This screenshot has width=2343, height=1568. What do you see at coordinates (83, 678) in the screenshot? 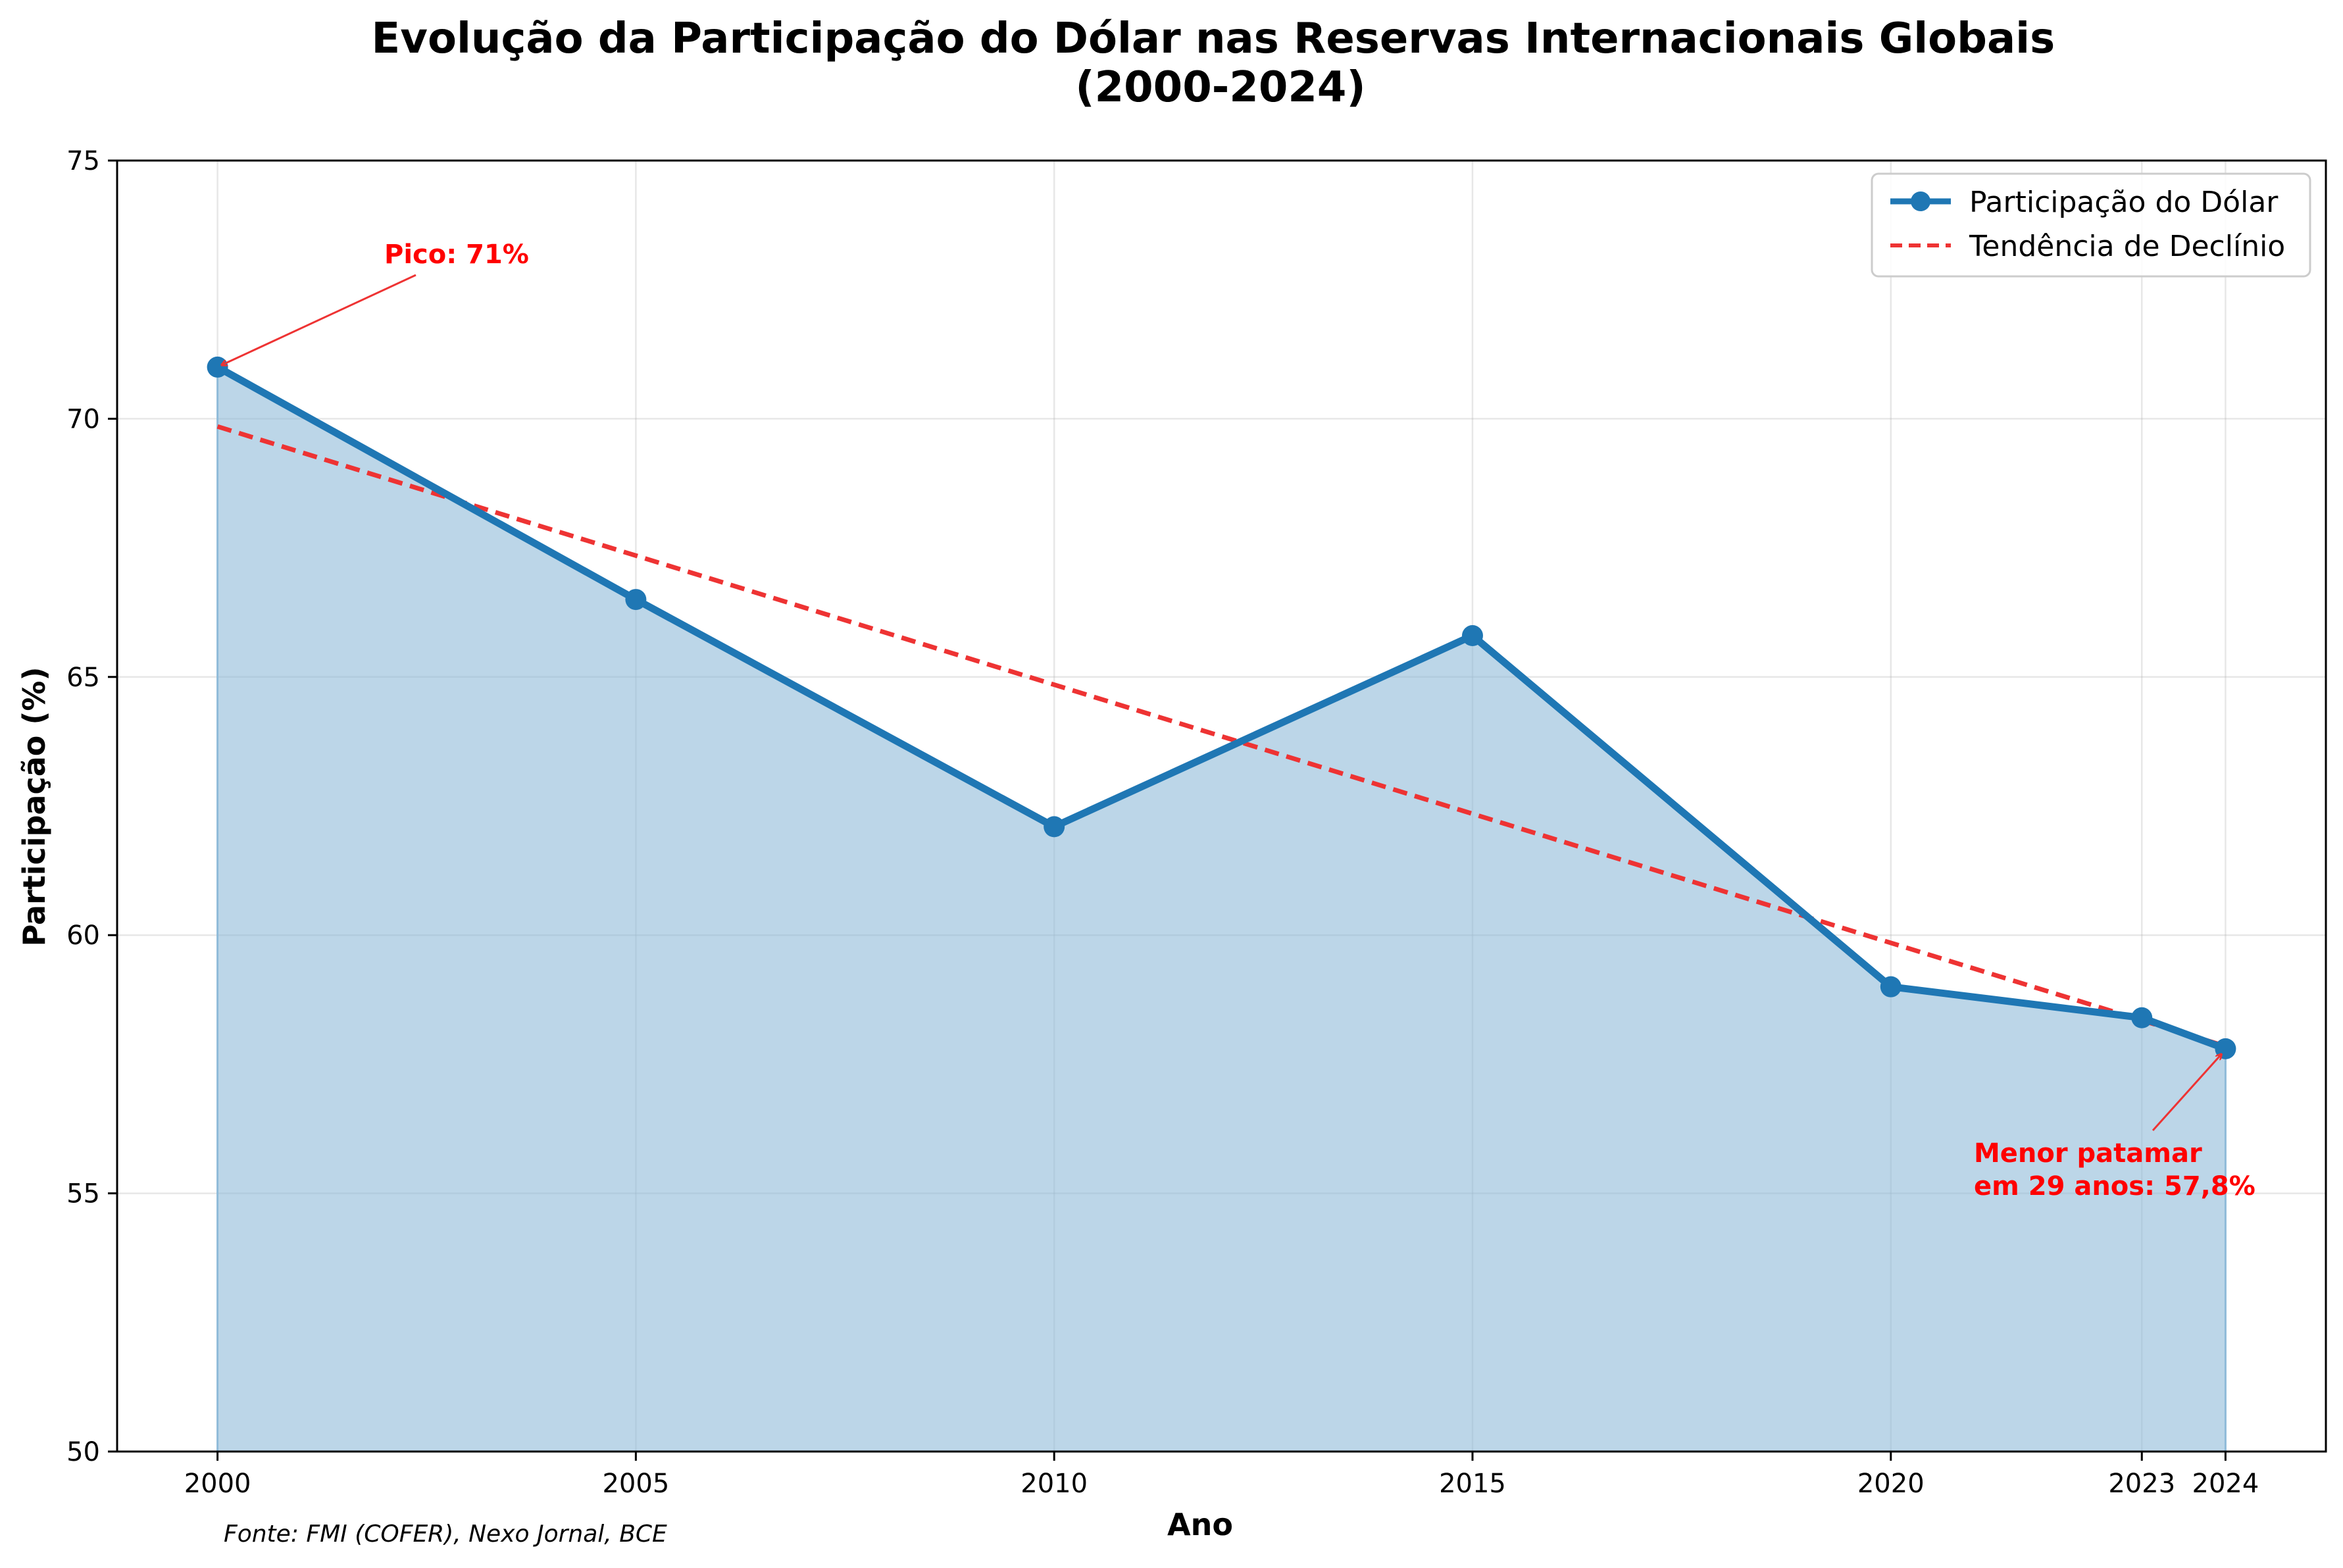
I see `y-tick-label: 65` at bounding box center [83, 678].